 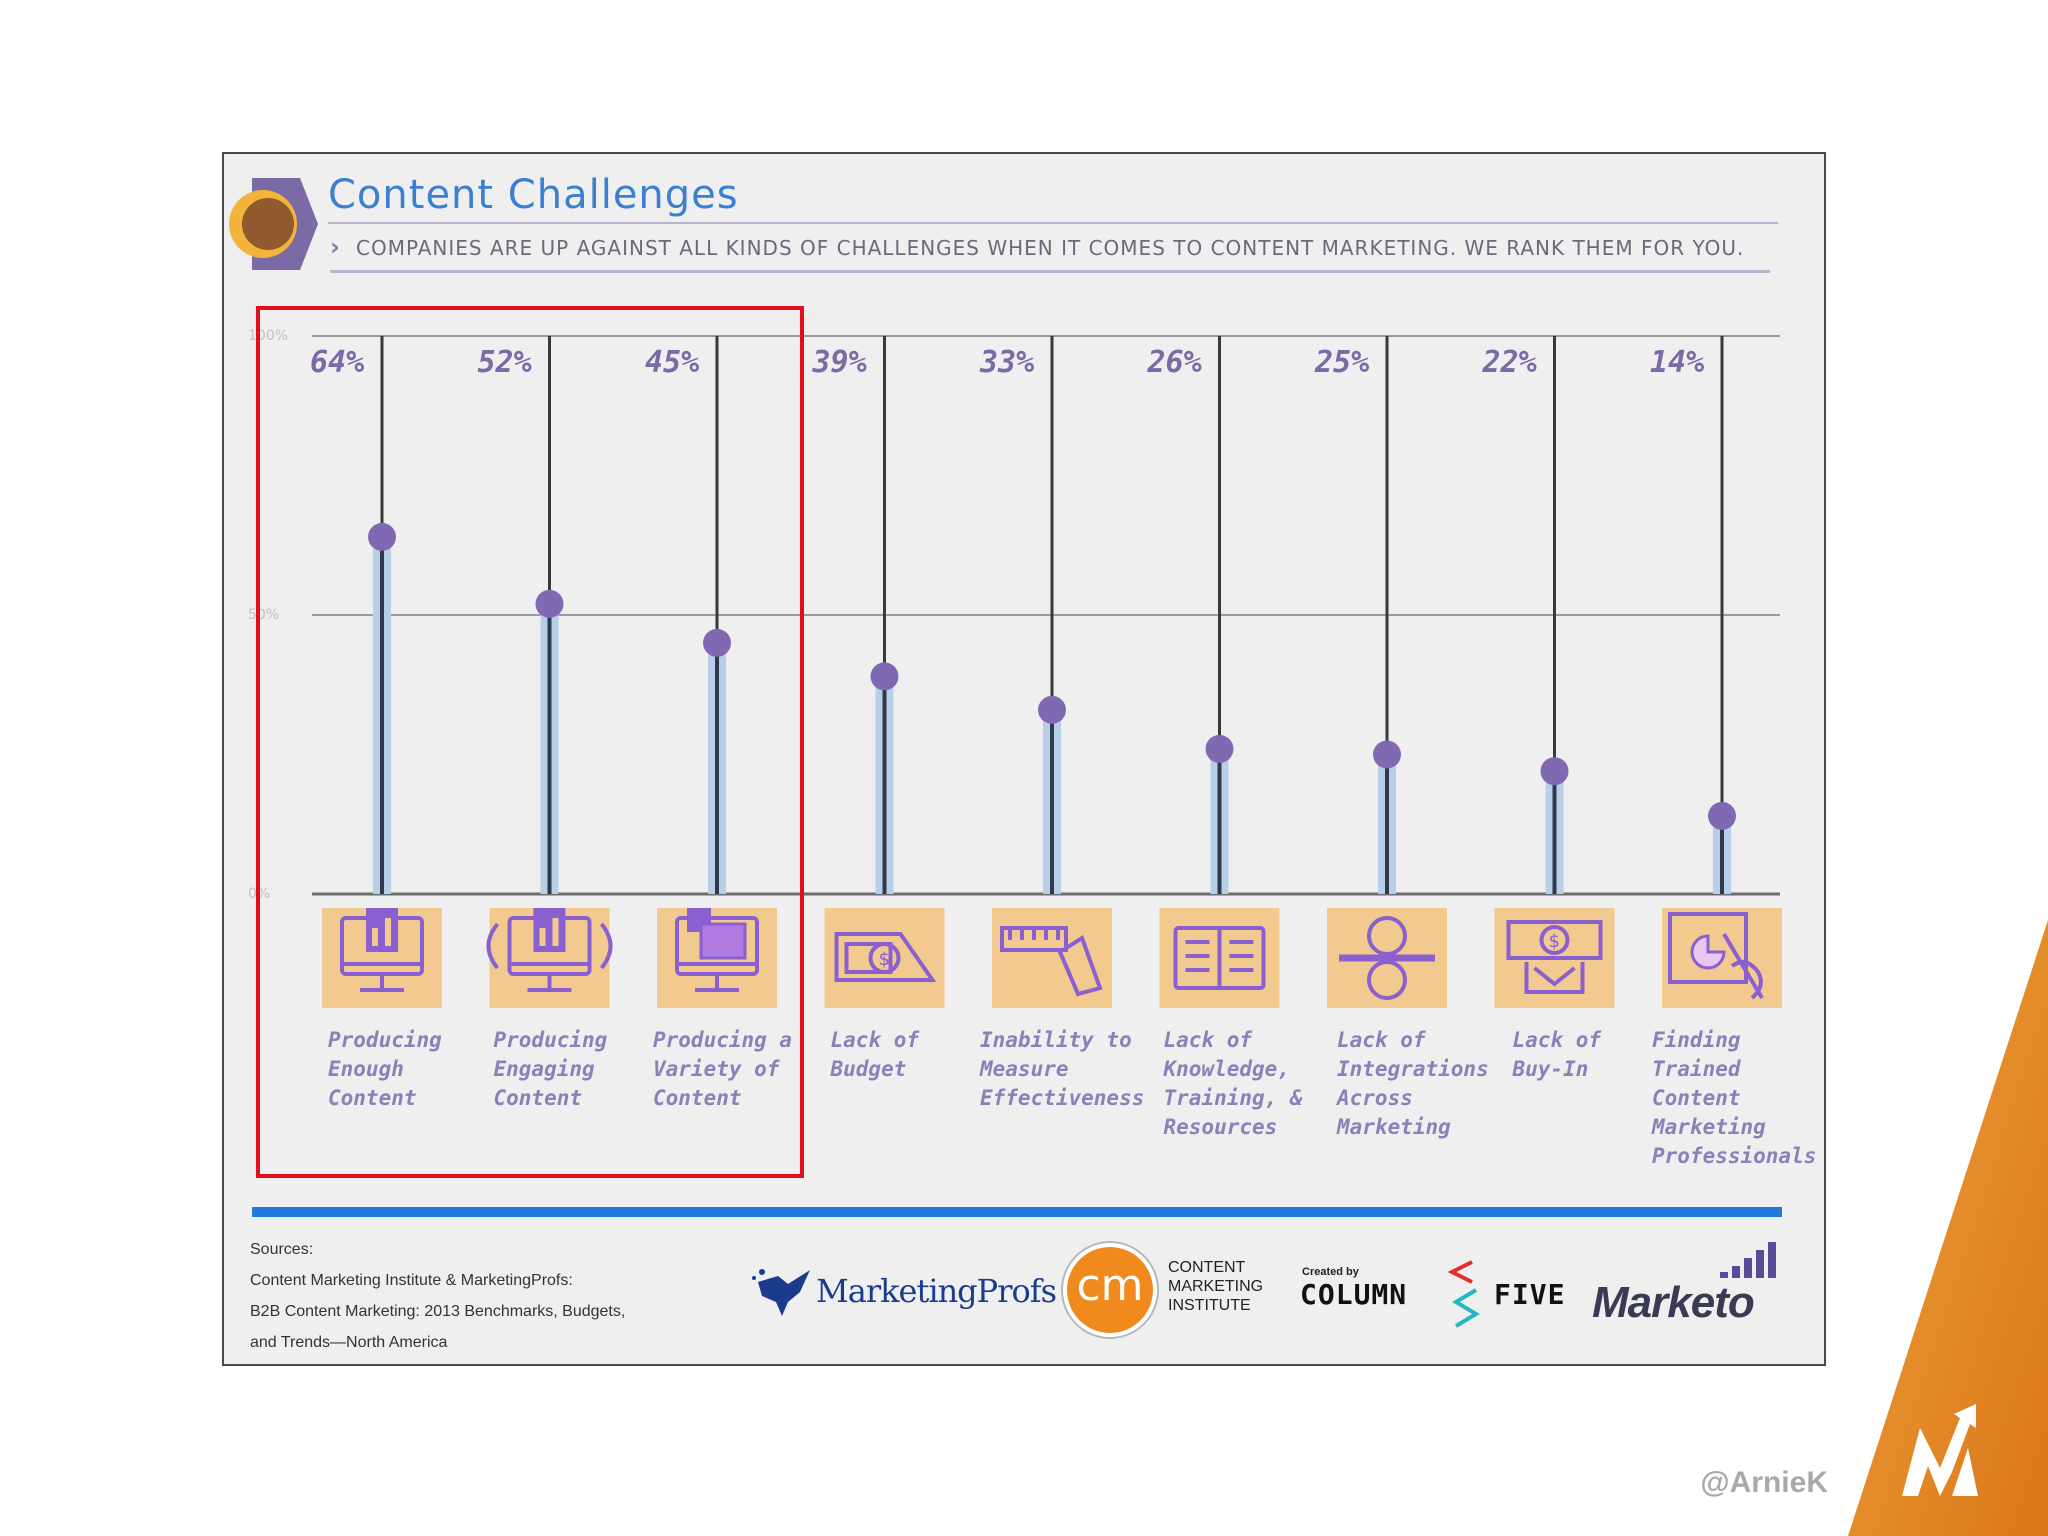 What do you see at coordinates (716, 1069) in the screenshot?
I see `category-label-line: Variety of` at bounding box center [716, 1069].